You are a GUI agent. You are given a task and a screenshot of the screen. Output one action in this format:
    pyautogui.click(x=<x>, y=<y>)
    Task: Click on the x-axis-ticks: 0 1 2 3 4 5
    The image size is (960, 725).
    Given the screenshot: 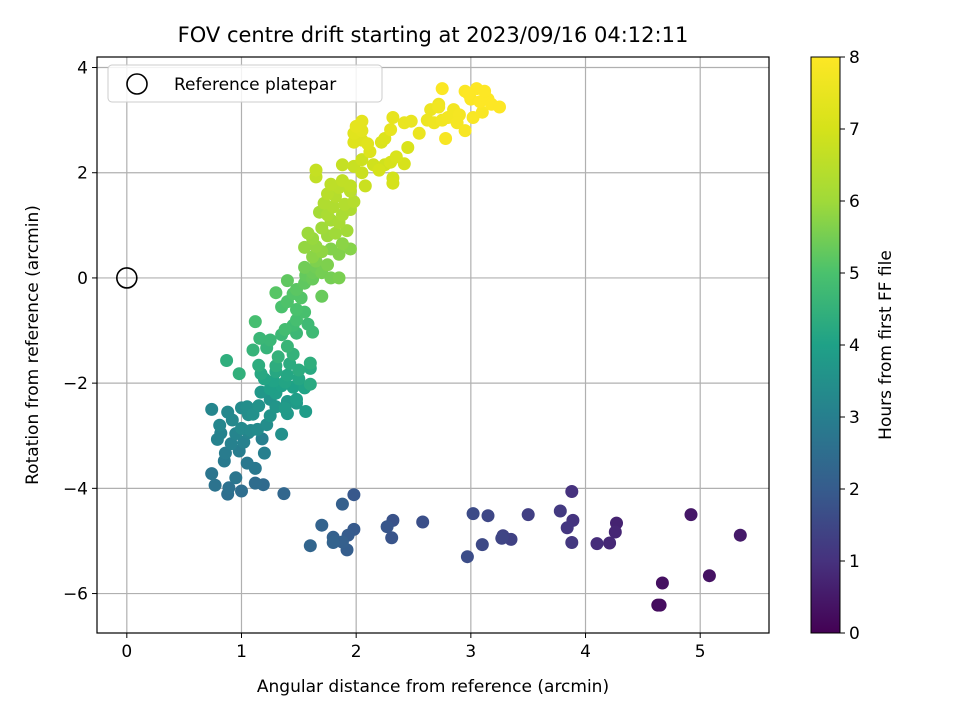 What is the action you would take?
    pyautogui.click(x=413, y=647)
    